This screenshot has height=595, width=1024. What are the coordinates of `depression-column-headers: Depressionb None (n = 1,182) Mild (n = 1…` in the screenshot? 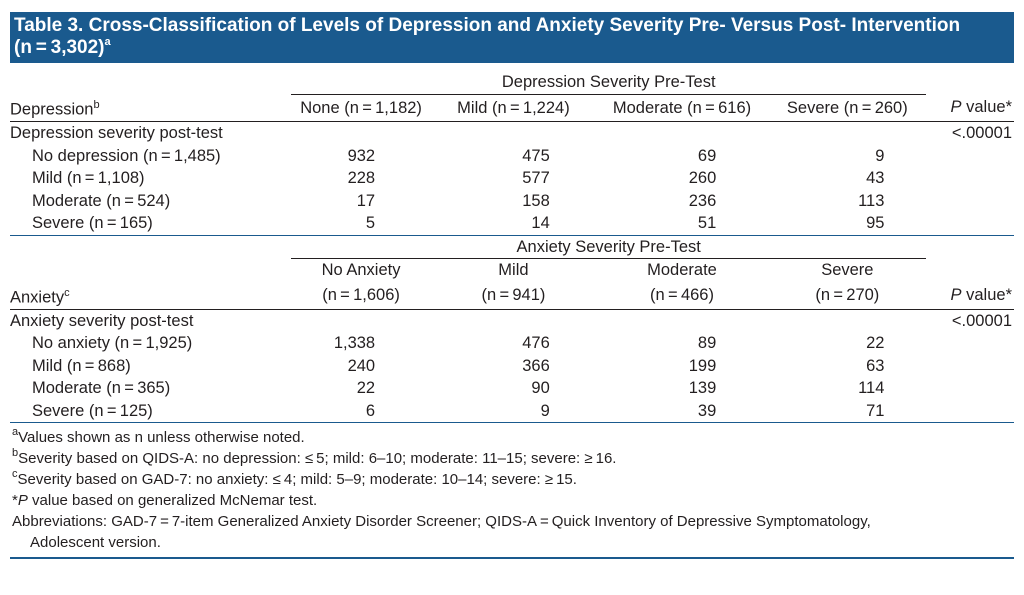 It's located at (512, 108).